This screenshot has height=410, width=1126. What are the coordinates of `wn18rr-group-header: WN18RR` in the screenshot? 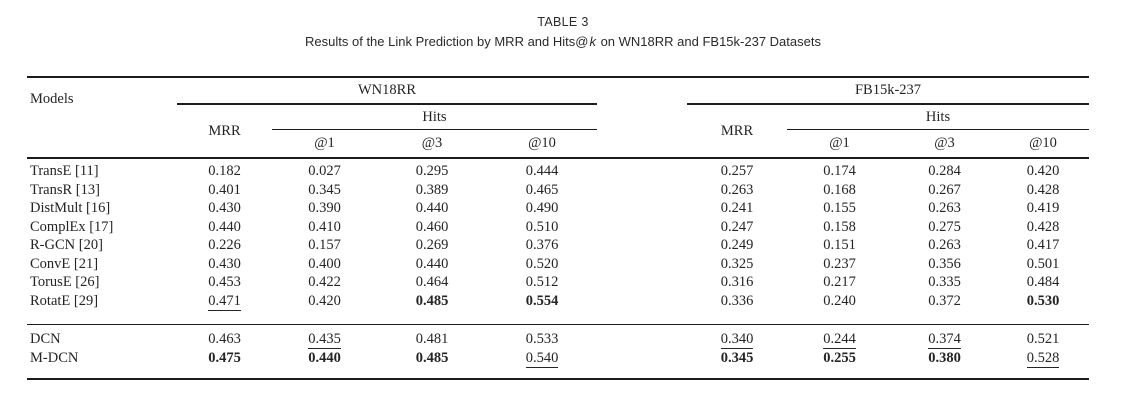 It's located at (387, 90).